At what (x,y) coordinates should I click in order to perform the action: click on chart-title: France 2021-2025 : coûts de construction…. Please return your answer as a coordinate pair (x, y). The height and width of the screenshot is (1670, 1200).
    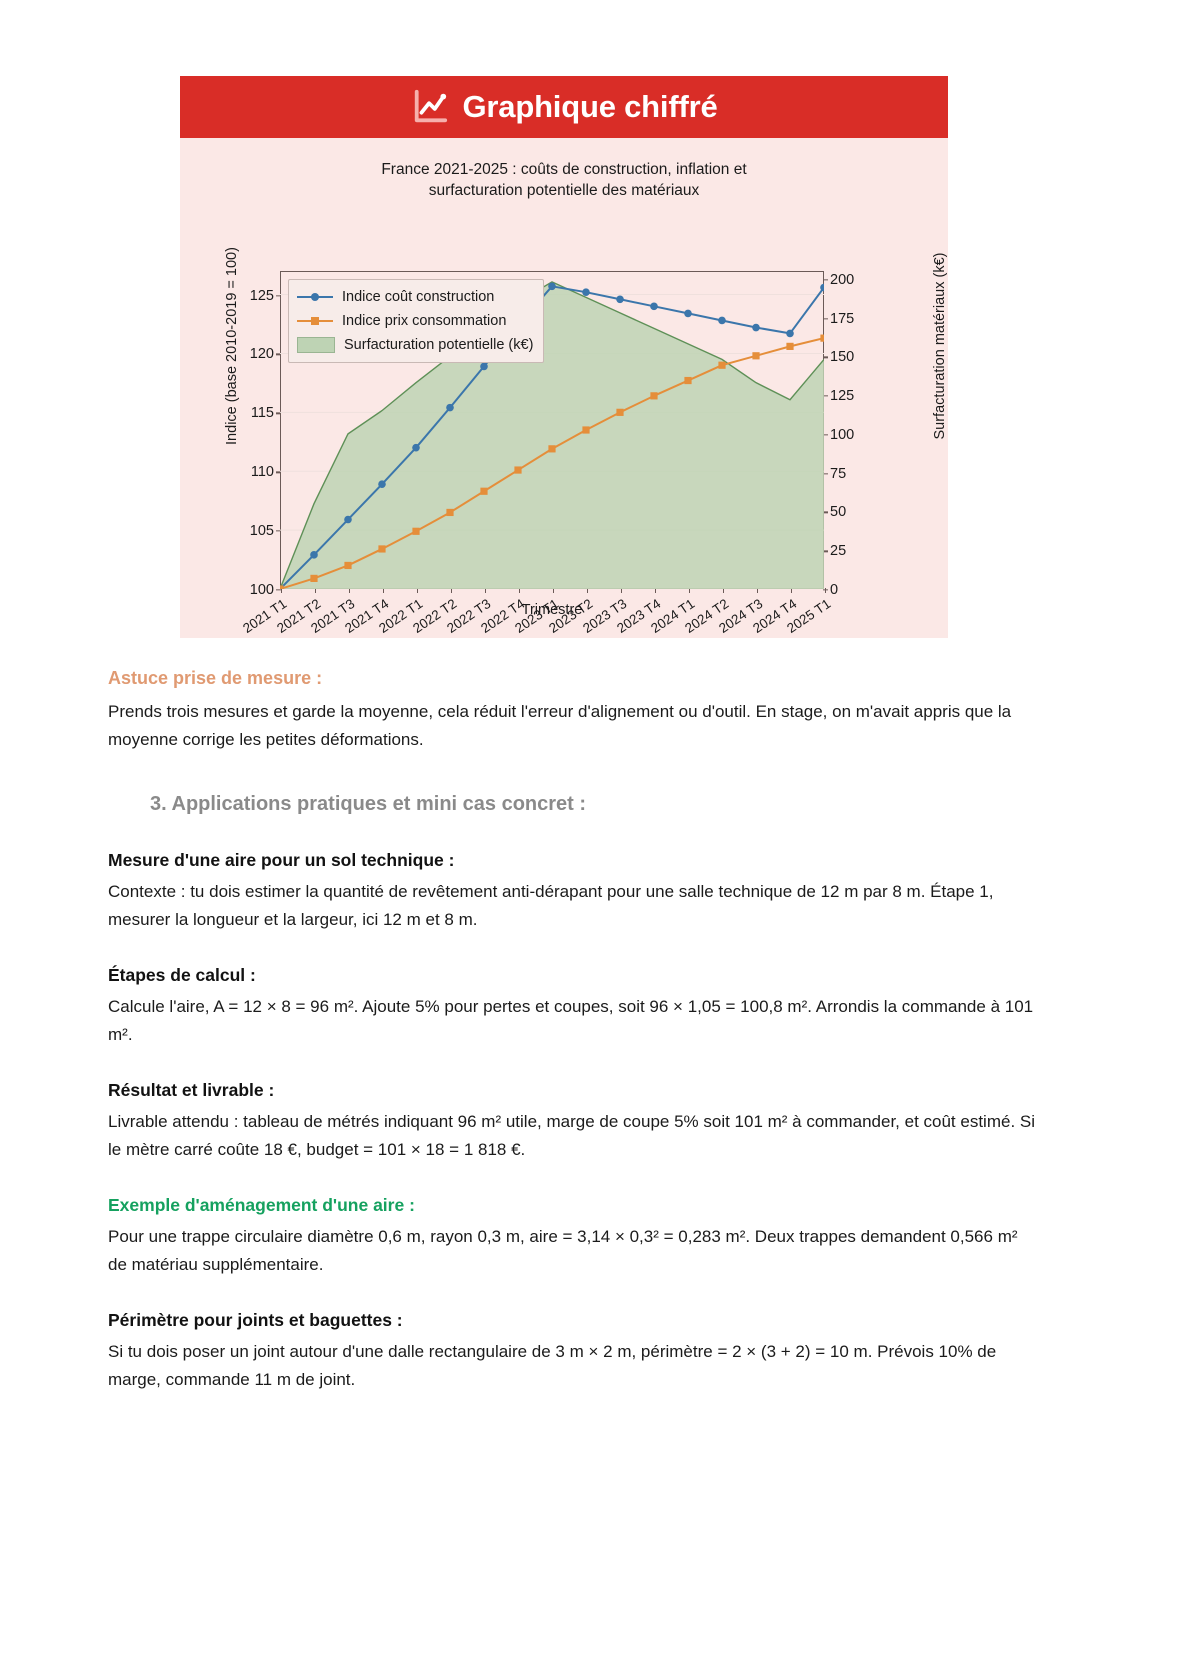
    Looking at the image, I should click on (564, 181).